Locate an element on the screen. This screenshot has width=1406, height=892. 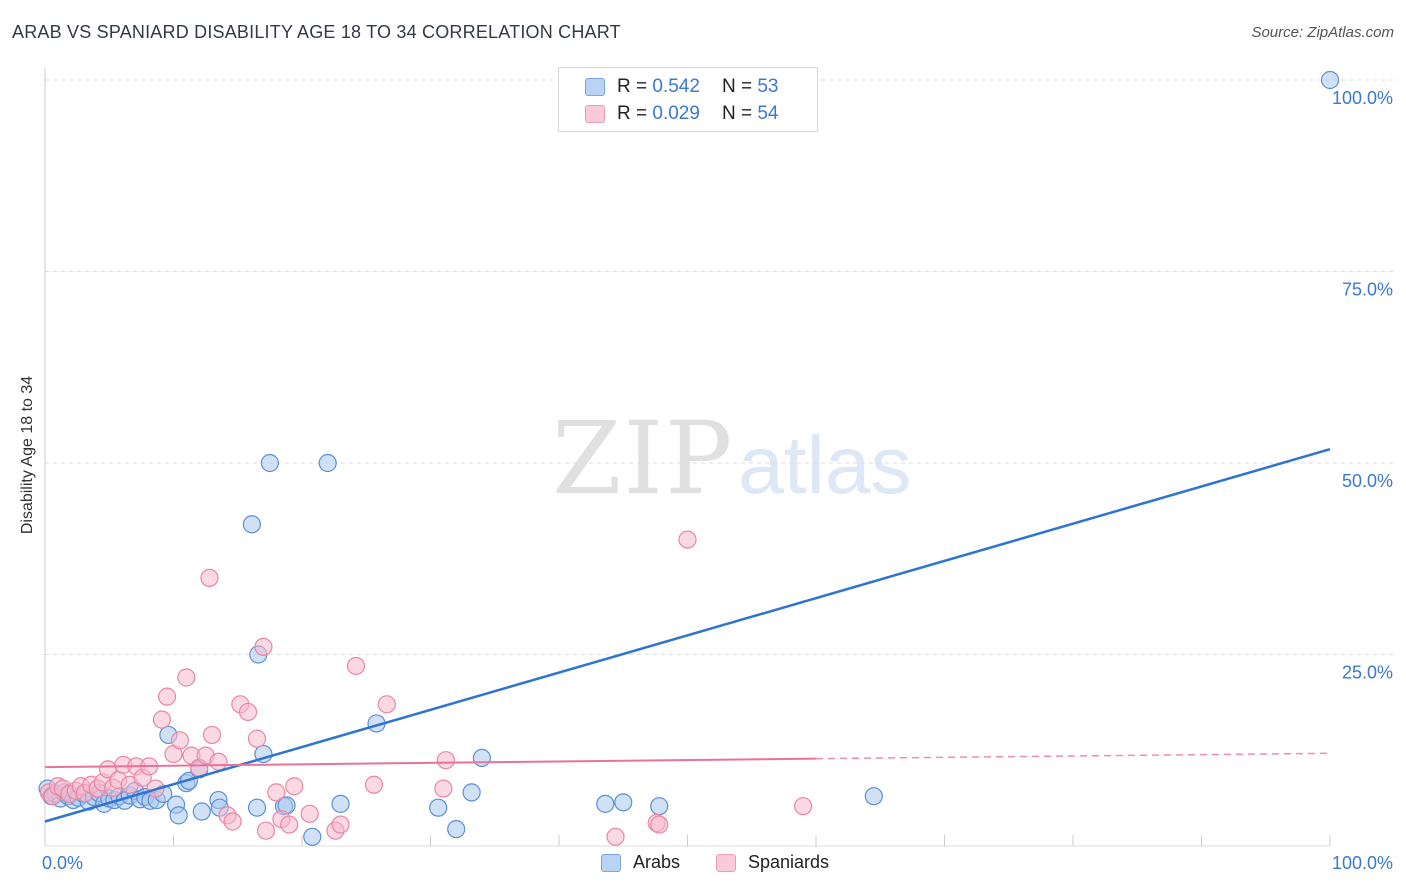
arabs-r-value: 0.542 is located at coordinates (676, 86).